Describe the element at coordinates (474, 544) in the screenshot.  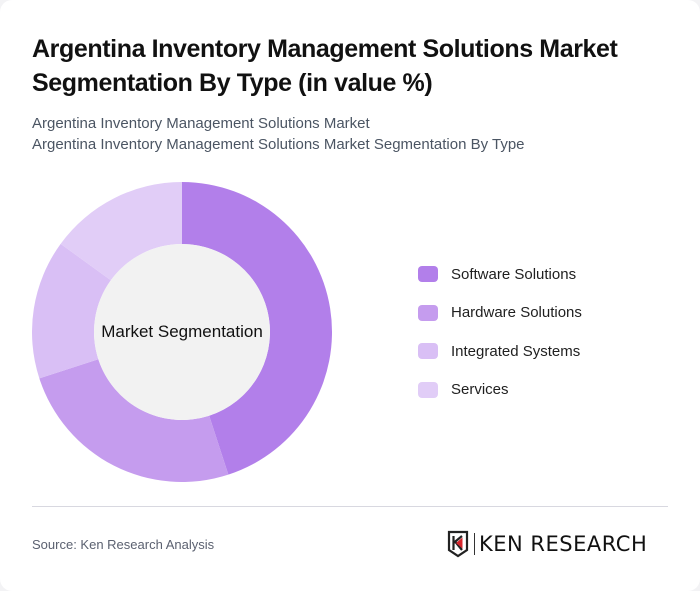
I see `logo-separator` at that location.